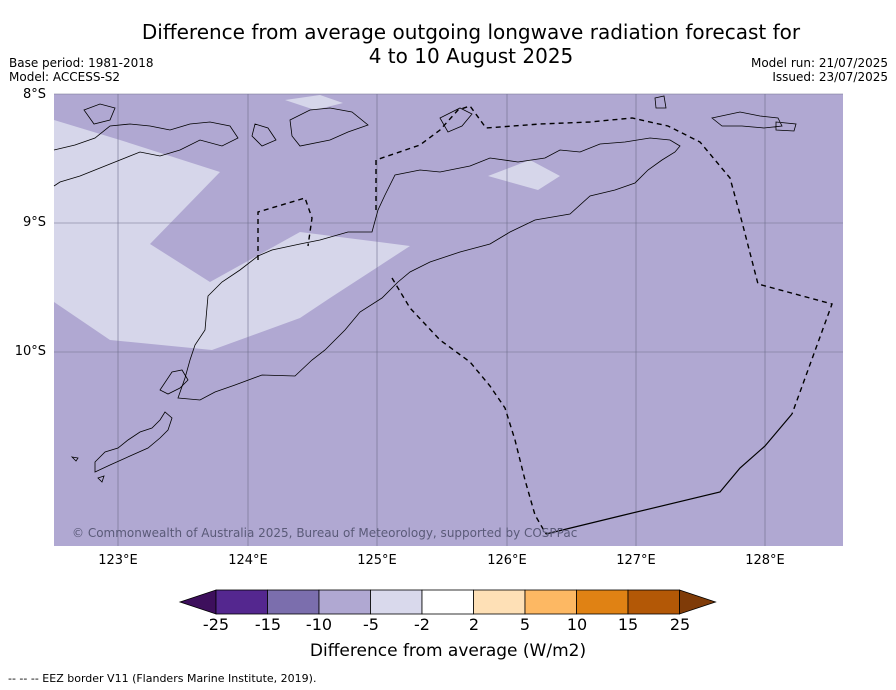  Describe the element at coordinates (448, 651) in the screenshot. I see `colorbar-label: Difference from average (W/m2)` at that location.